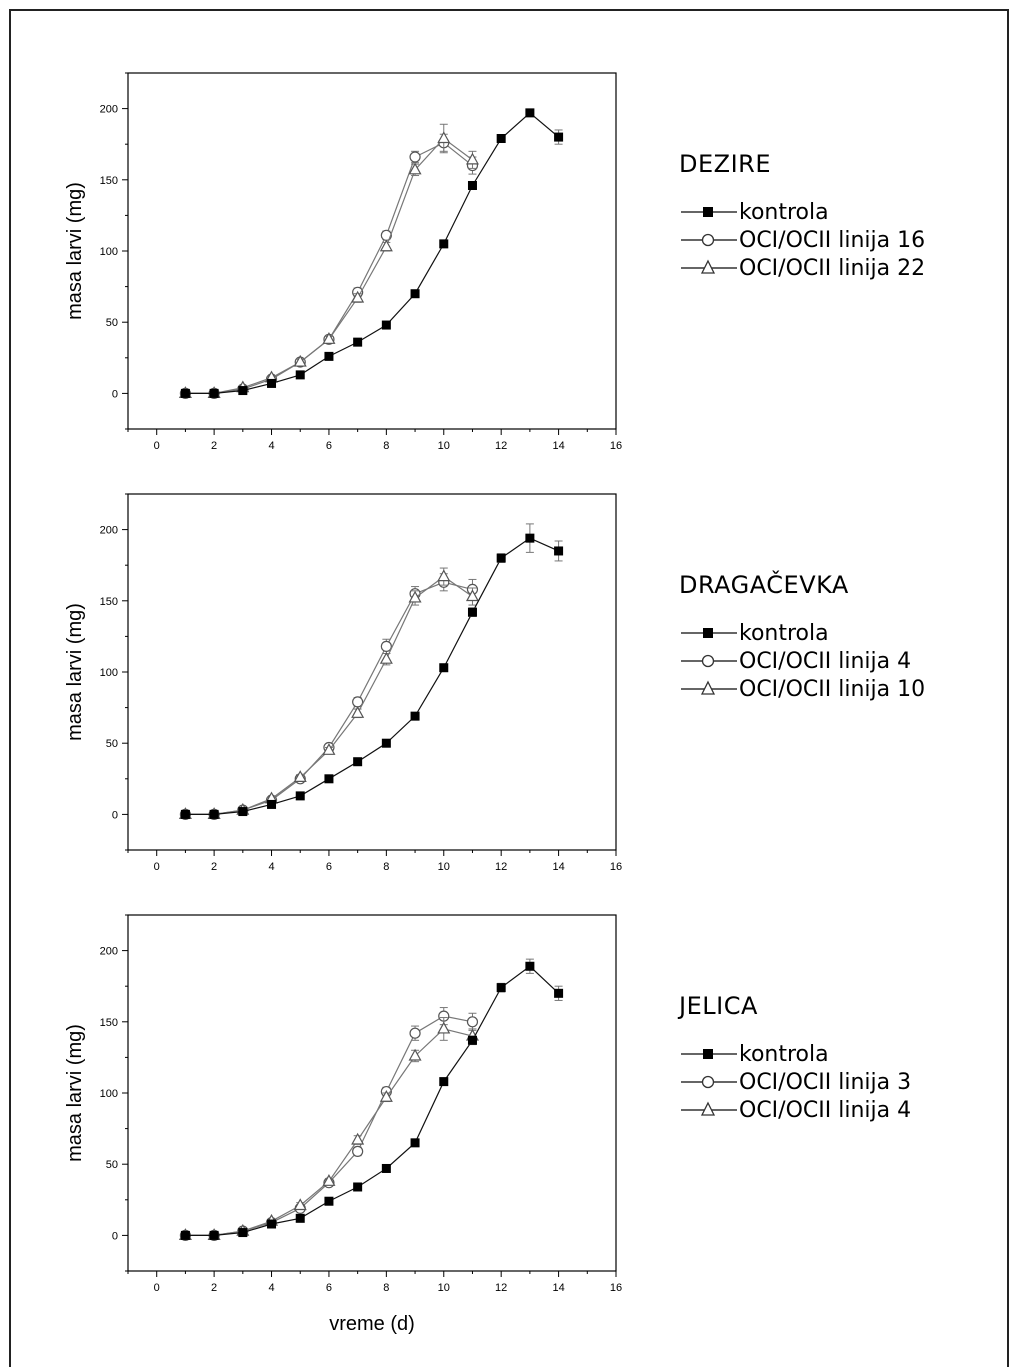 The image size is (1018, 1367). I want to click on y-axis-label: masa larvi (mg), so click(75, 251).